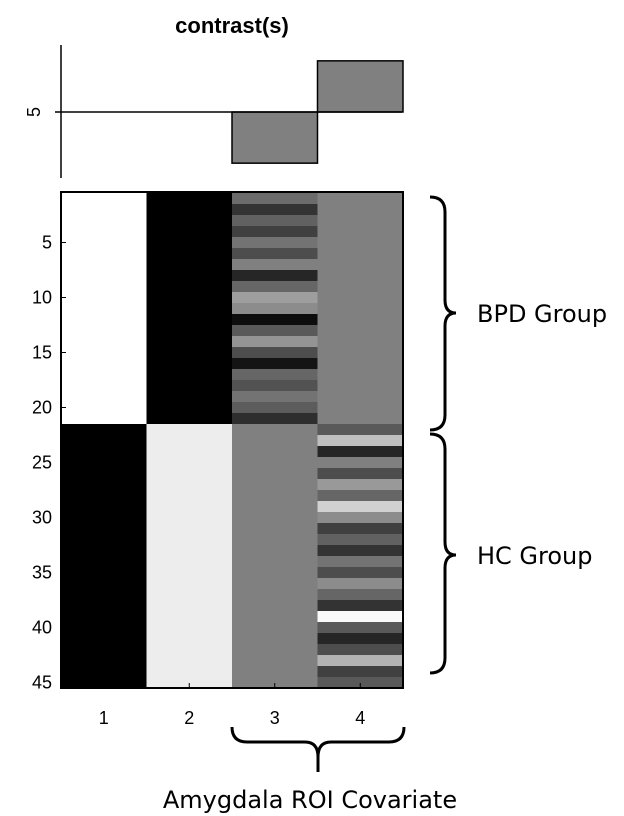 This screenshot has width=624, height=816. I want to click on y-tick-label: 40, so click(42, 628).